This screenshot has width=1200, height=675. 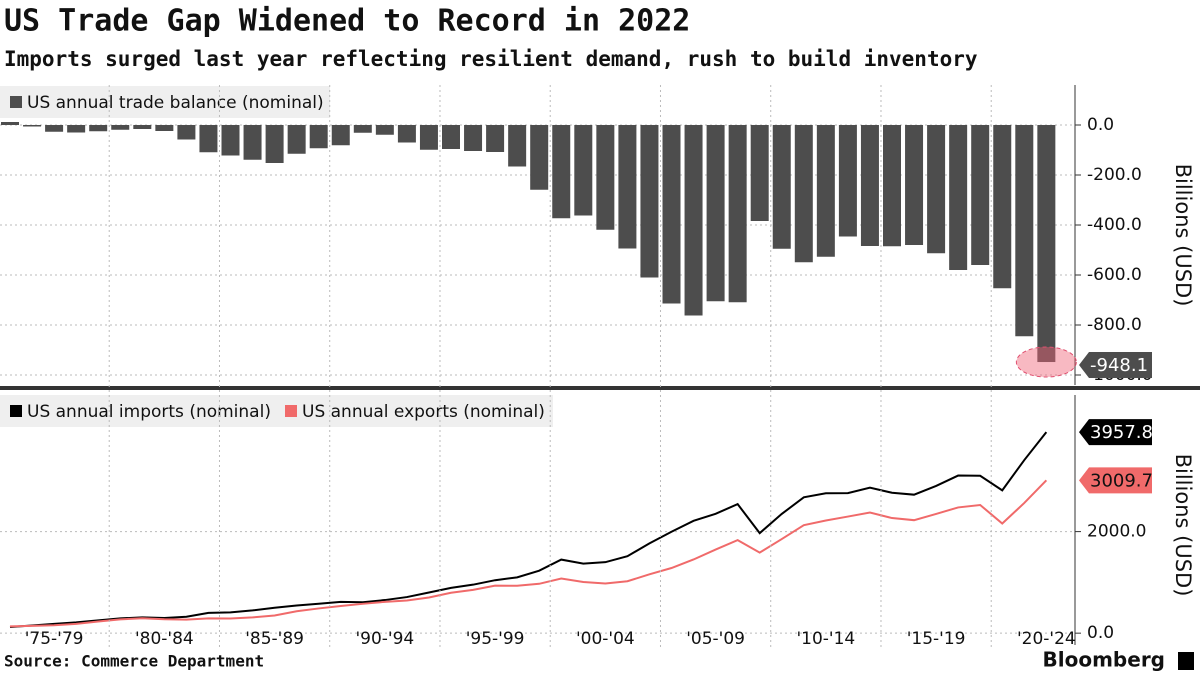 I want to click on legend-label: US annual imports (nominal), so click(x=149, y=412).